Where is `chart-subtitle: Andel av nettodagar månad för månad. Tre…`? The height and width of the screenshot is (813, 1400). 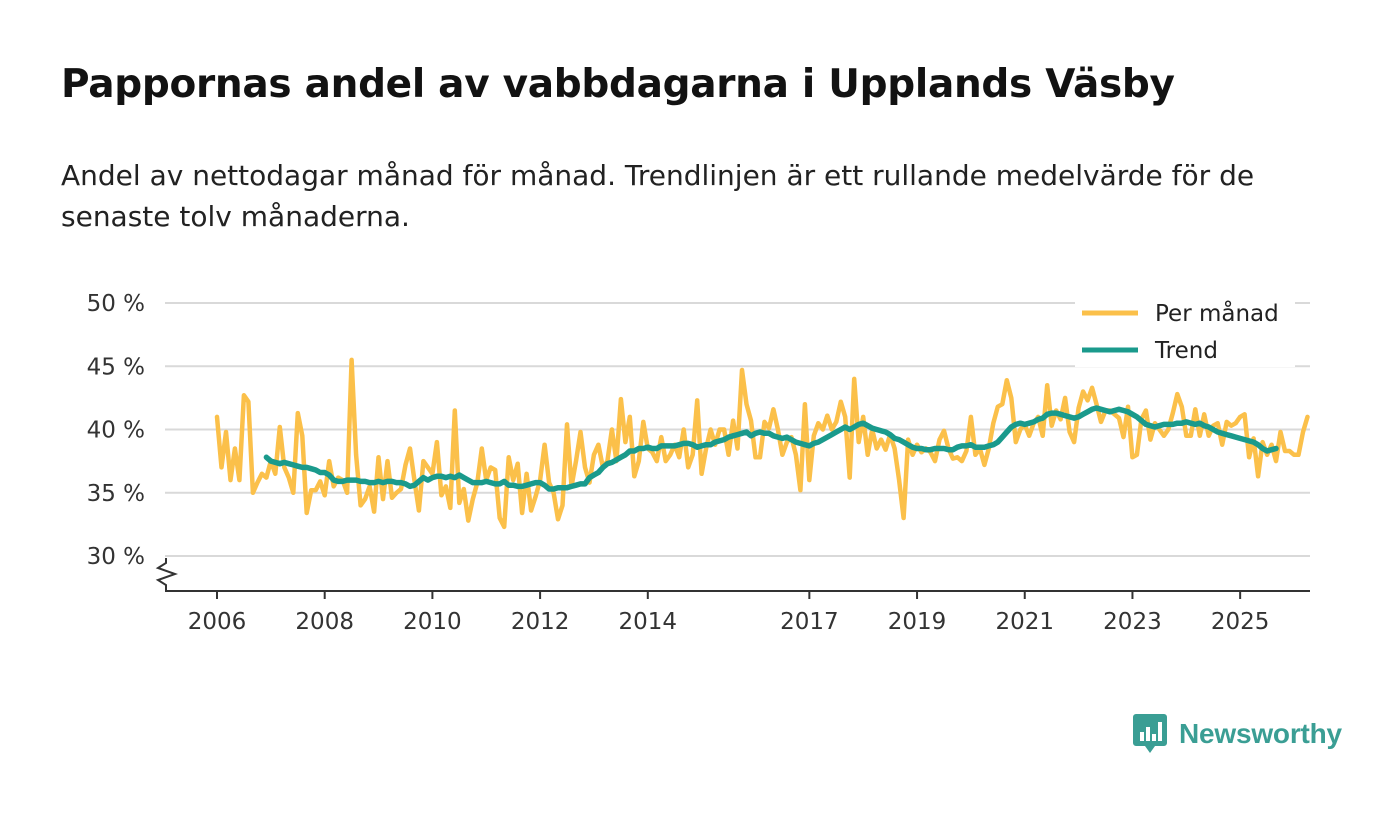
chart-subtitle: Andel av nettodagar månad för månad. Tre… is located at coordinates (658, 196).